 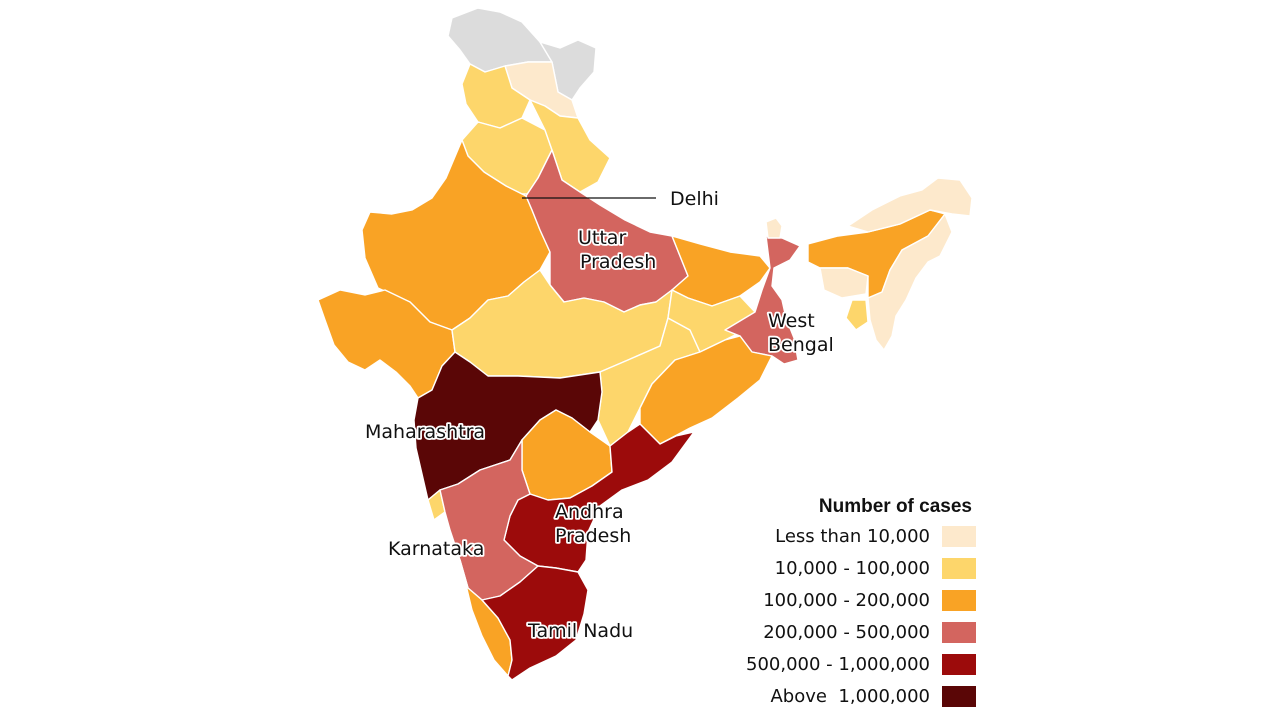 I want to click on label-andhra-pradesh: Andhra Pradesh, so click(x=593, y=524).